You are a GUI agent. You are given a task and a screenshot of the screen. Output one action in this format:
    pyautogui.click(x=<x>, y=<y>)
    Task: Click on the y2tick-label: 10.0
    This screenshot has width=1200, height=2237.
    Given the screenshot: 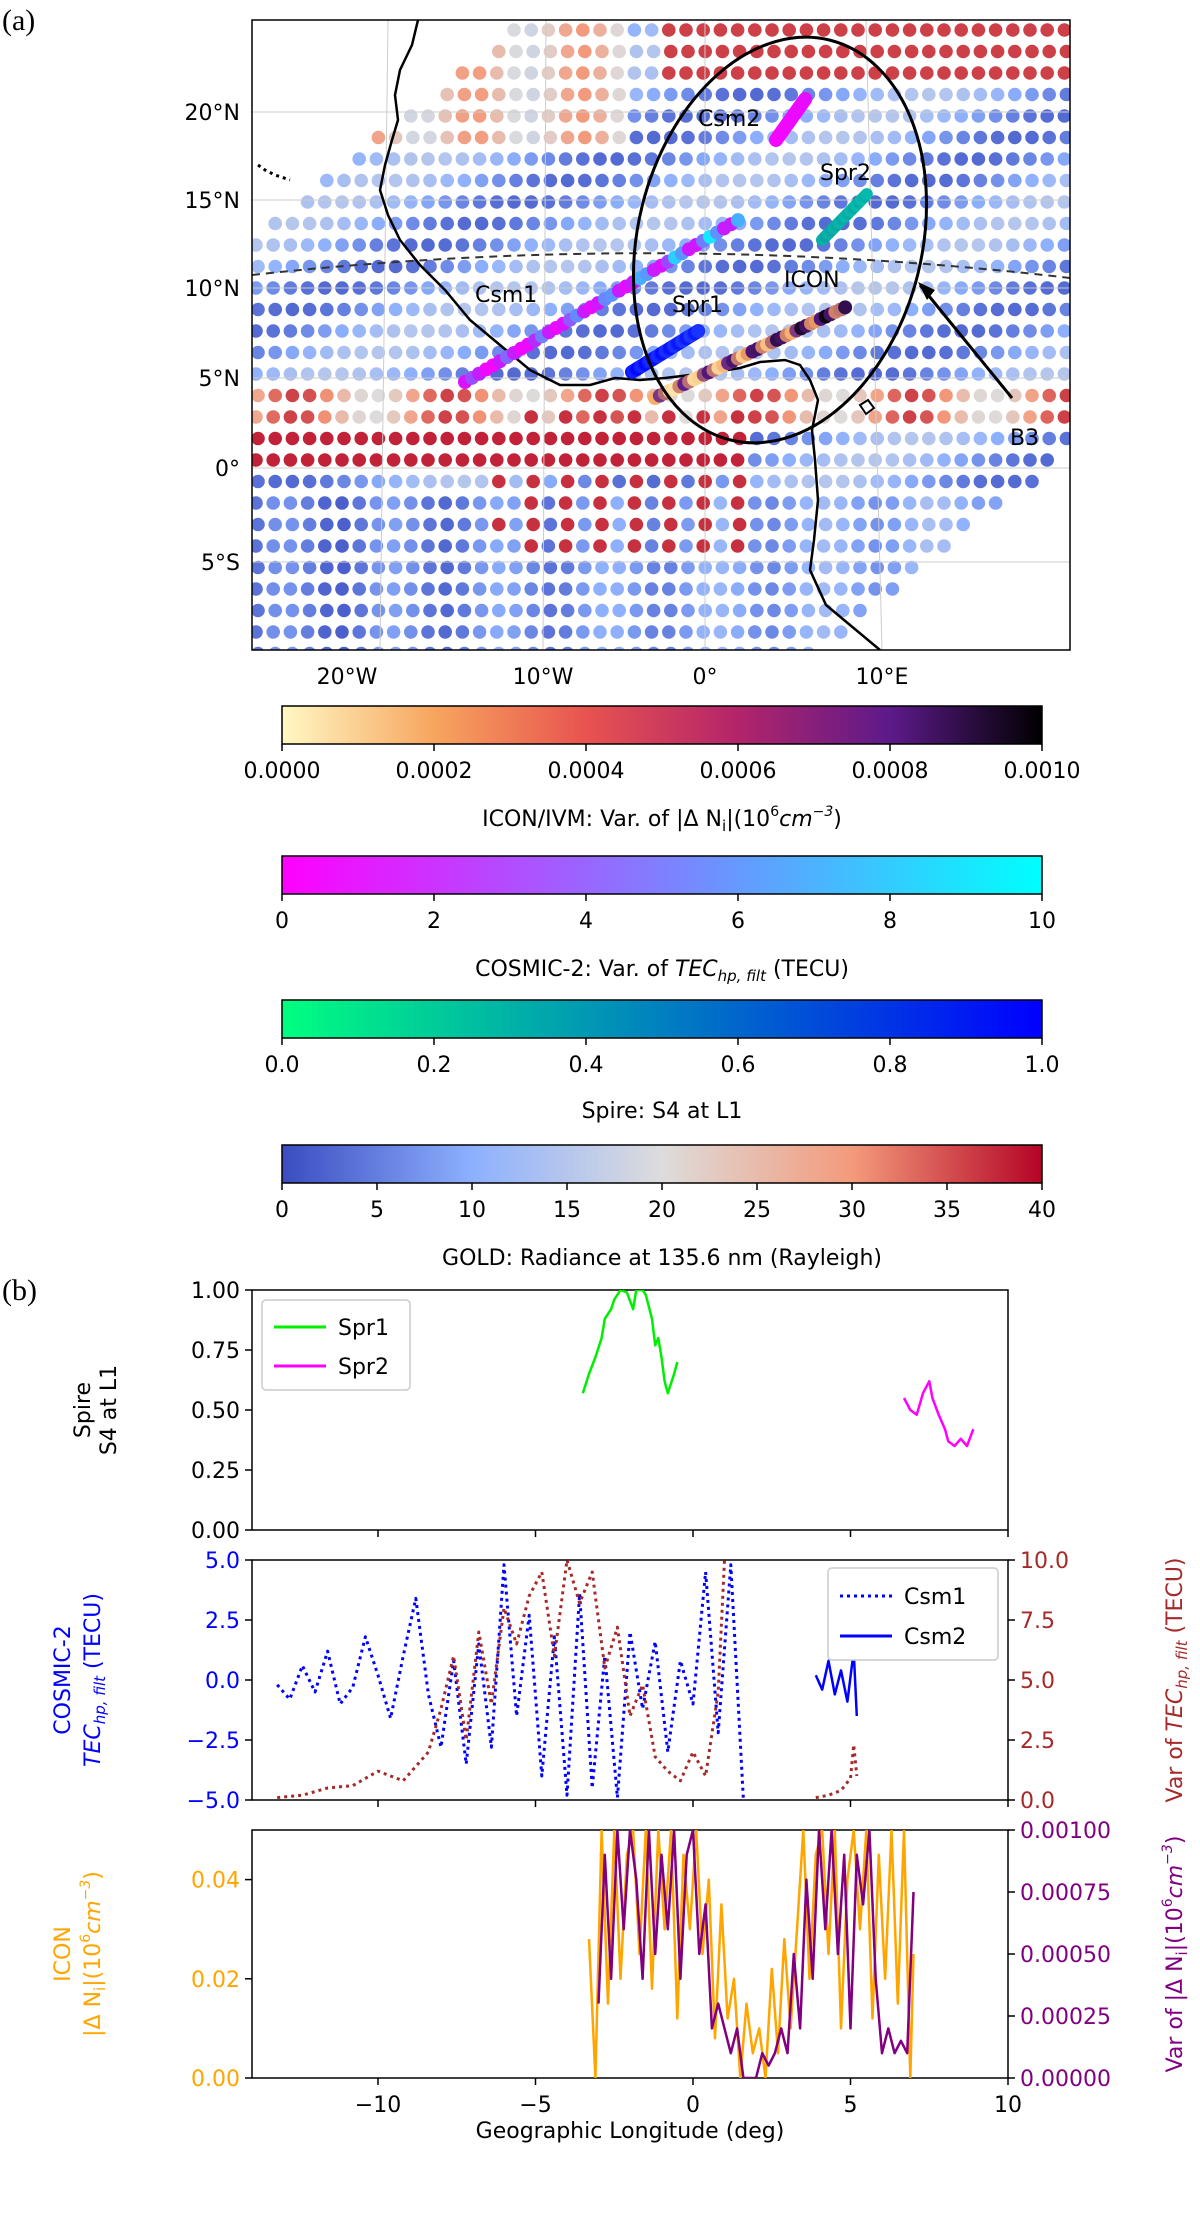 What is the action you would take?
    pyautogui.click(x=1044, y=1561)
    